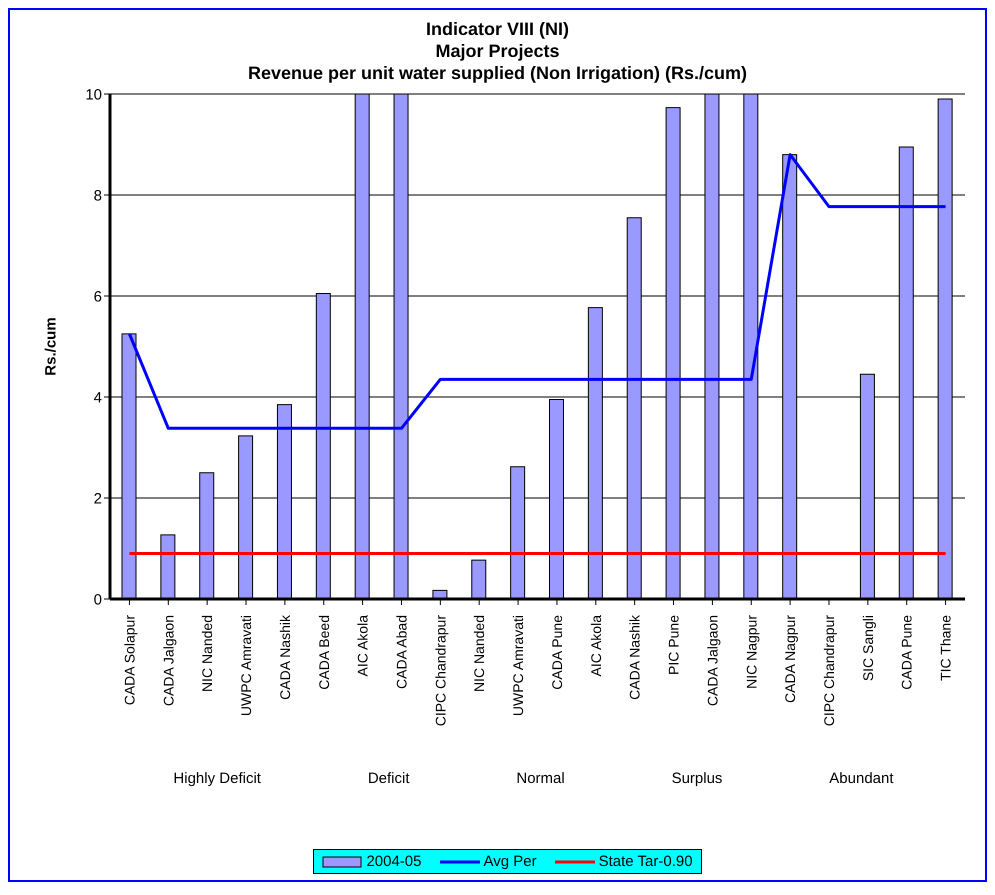 This screenshot has width=995, height=895. Describe the element at coordinates (98, 397) in the screenshot. I see `y-tick-label: 4` at that location.